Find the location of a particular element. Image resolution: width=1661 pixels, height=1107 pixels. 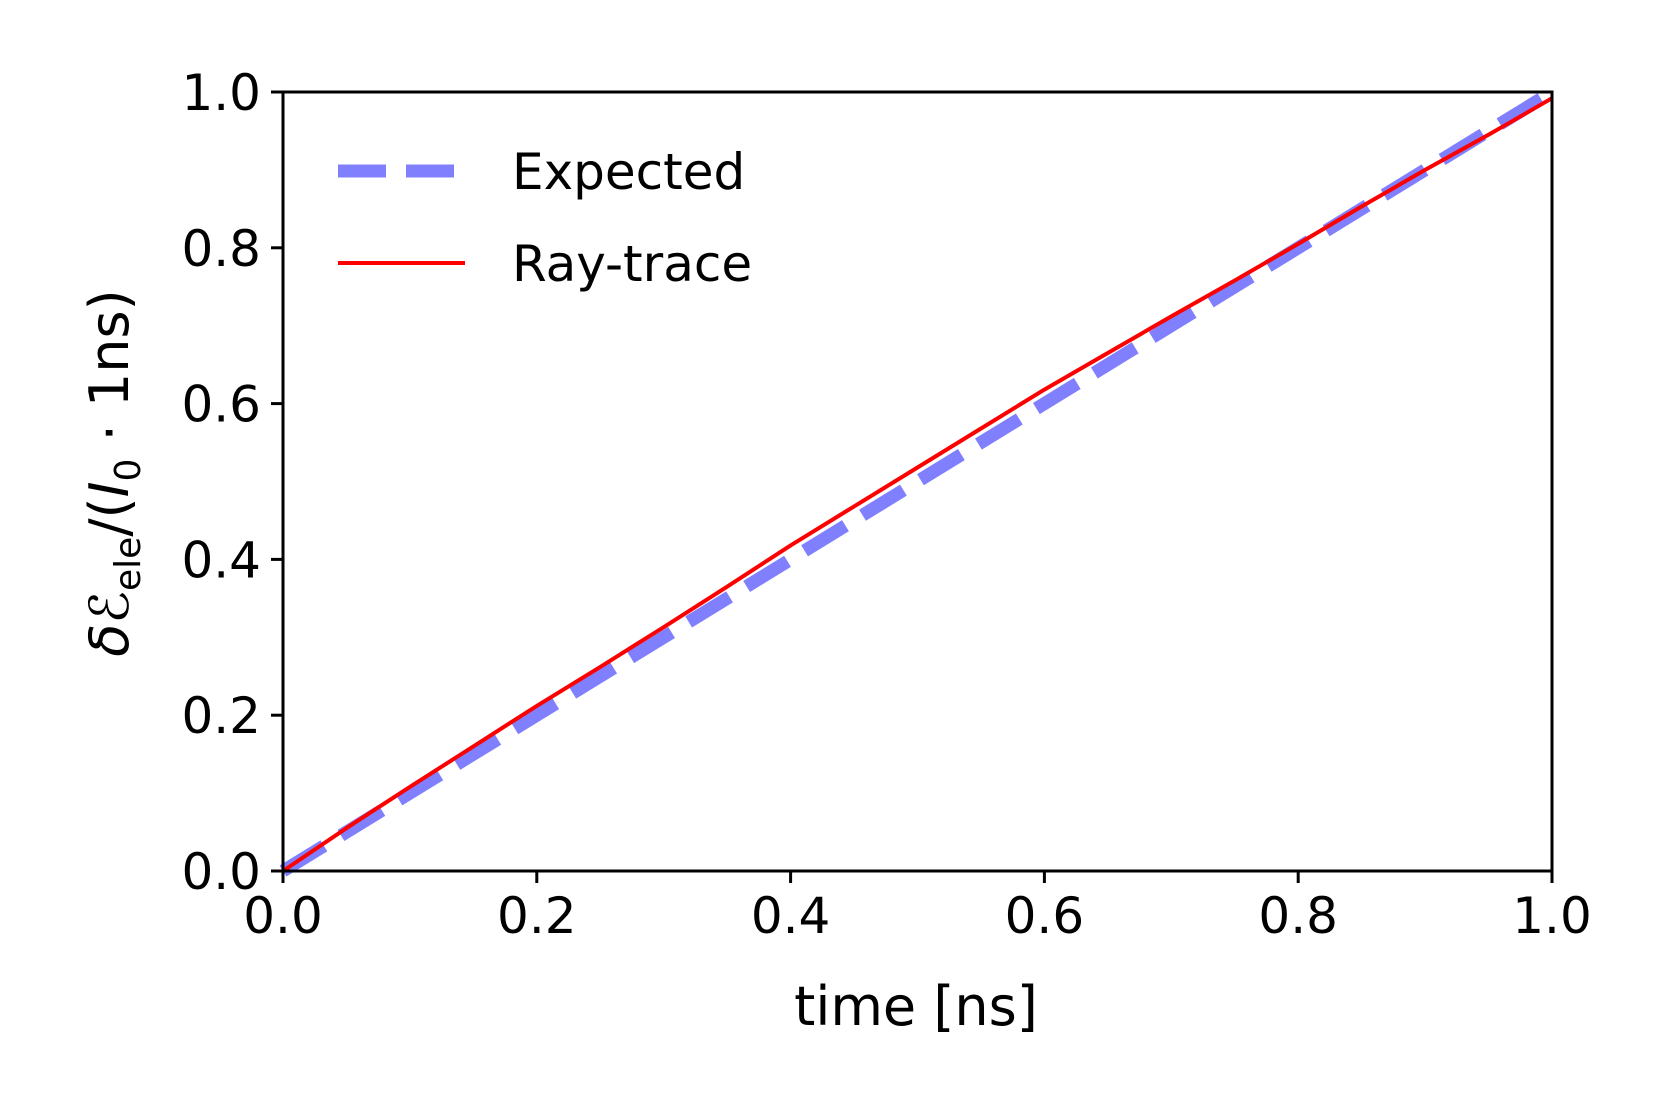

y-label-symbol-subscript: ele is located at coordinates (128, 564).